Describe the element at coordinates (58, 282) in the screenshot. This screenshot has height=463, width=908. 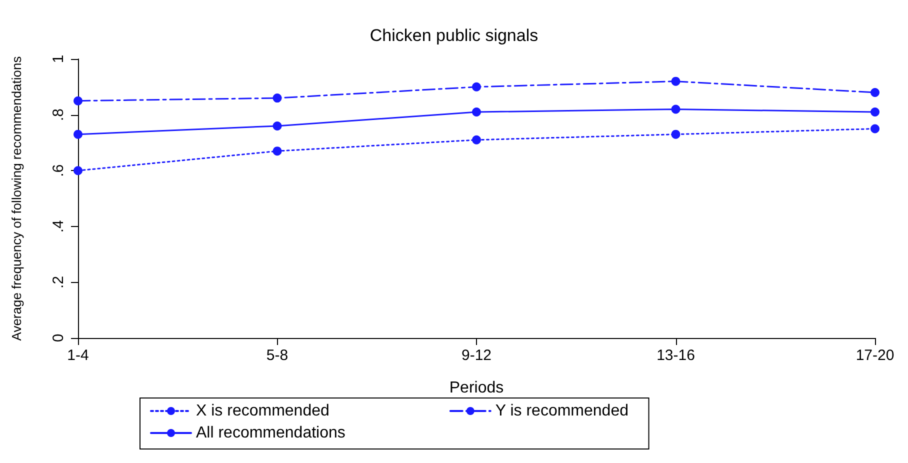
I see `y-tick-label: .2` at that location.